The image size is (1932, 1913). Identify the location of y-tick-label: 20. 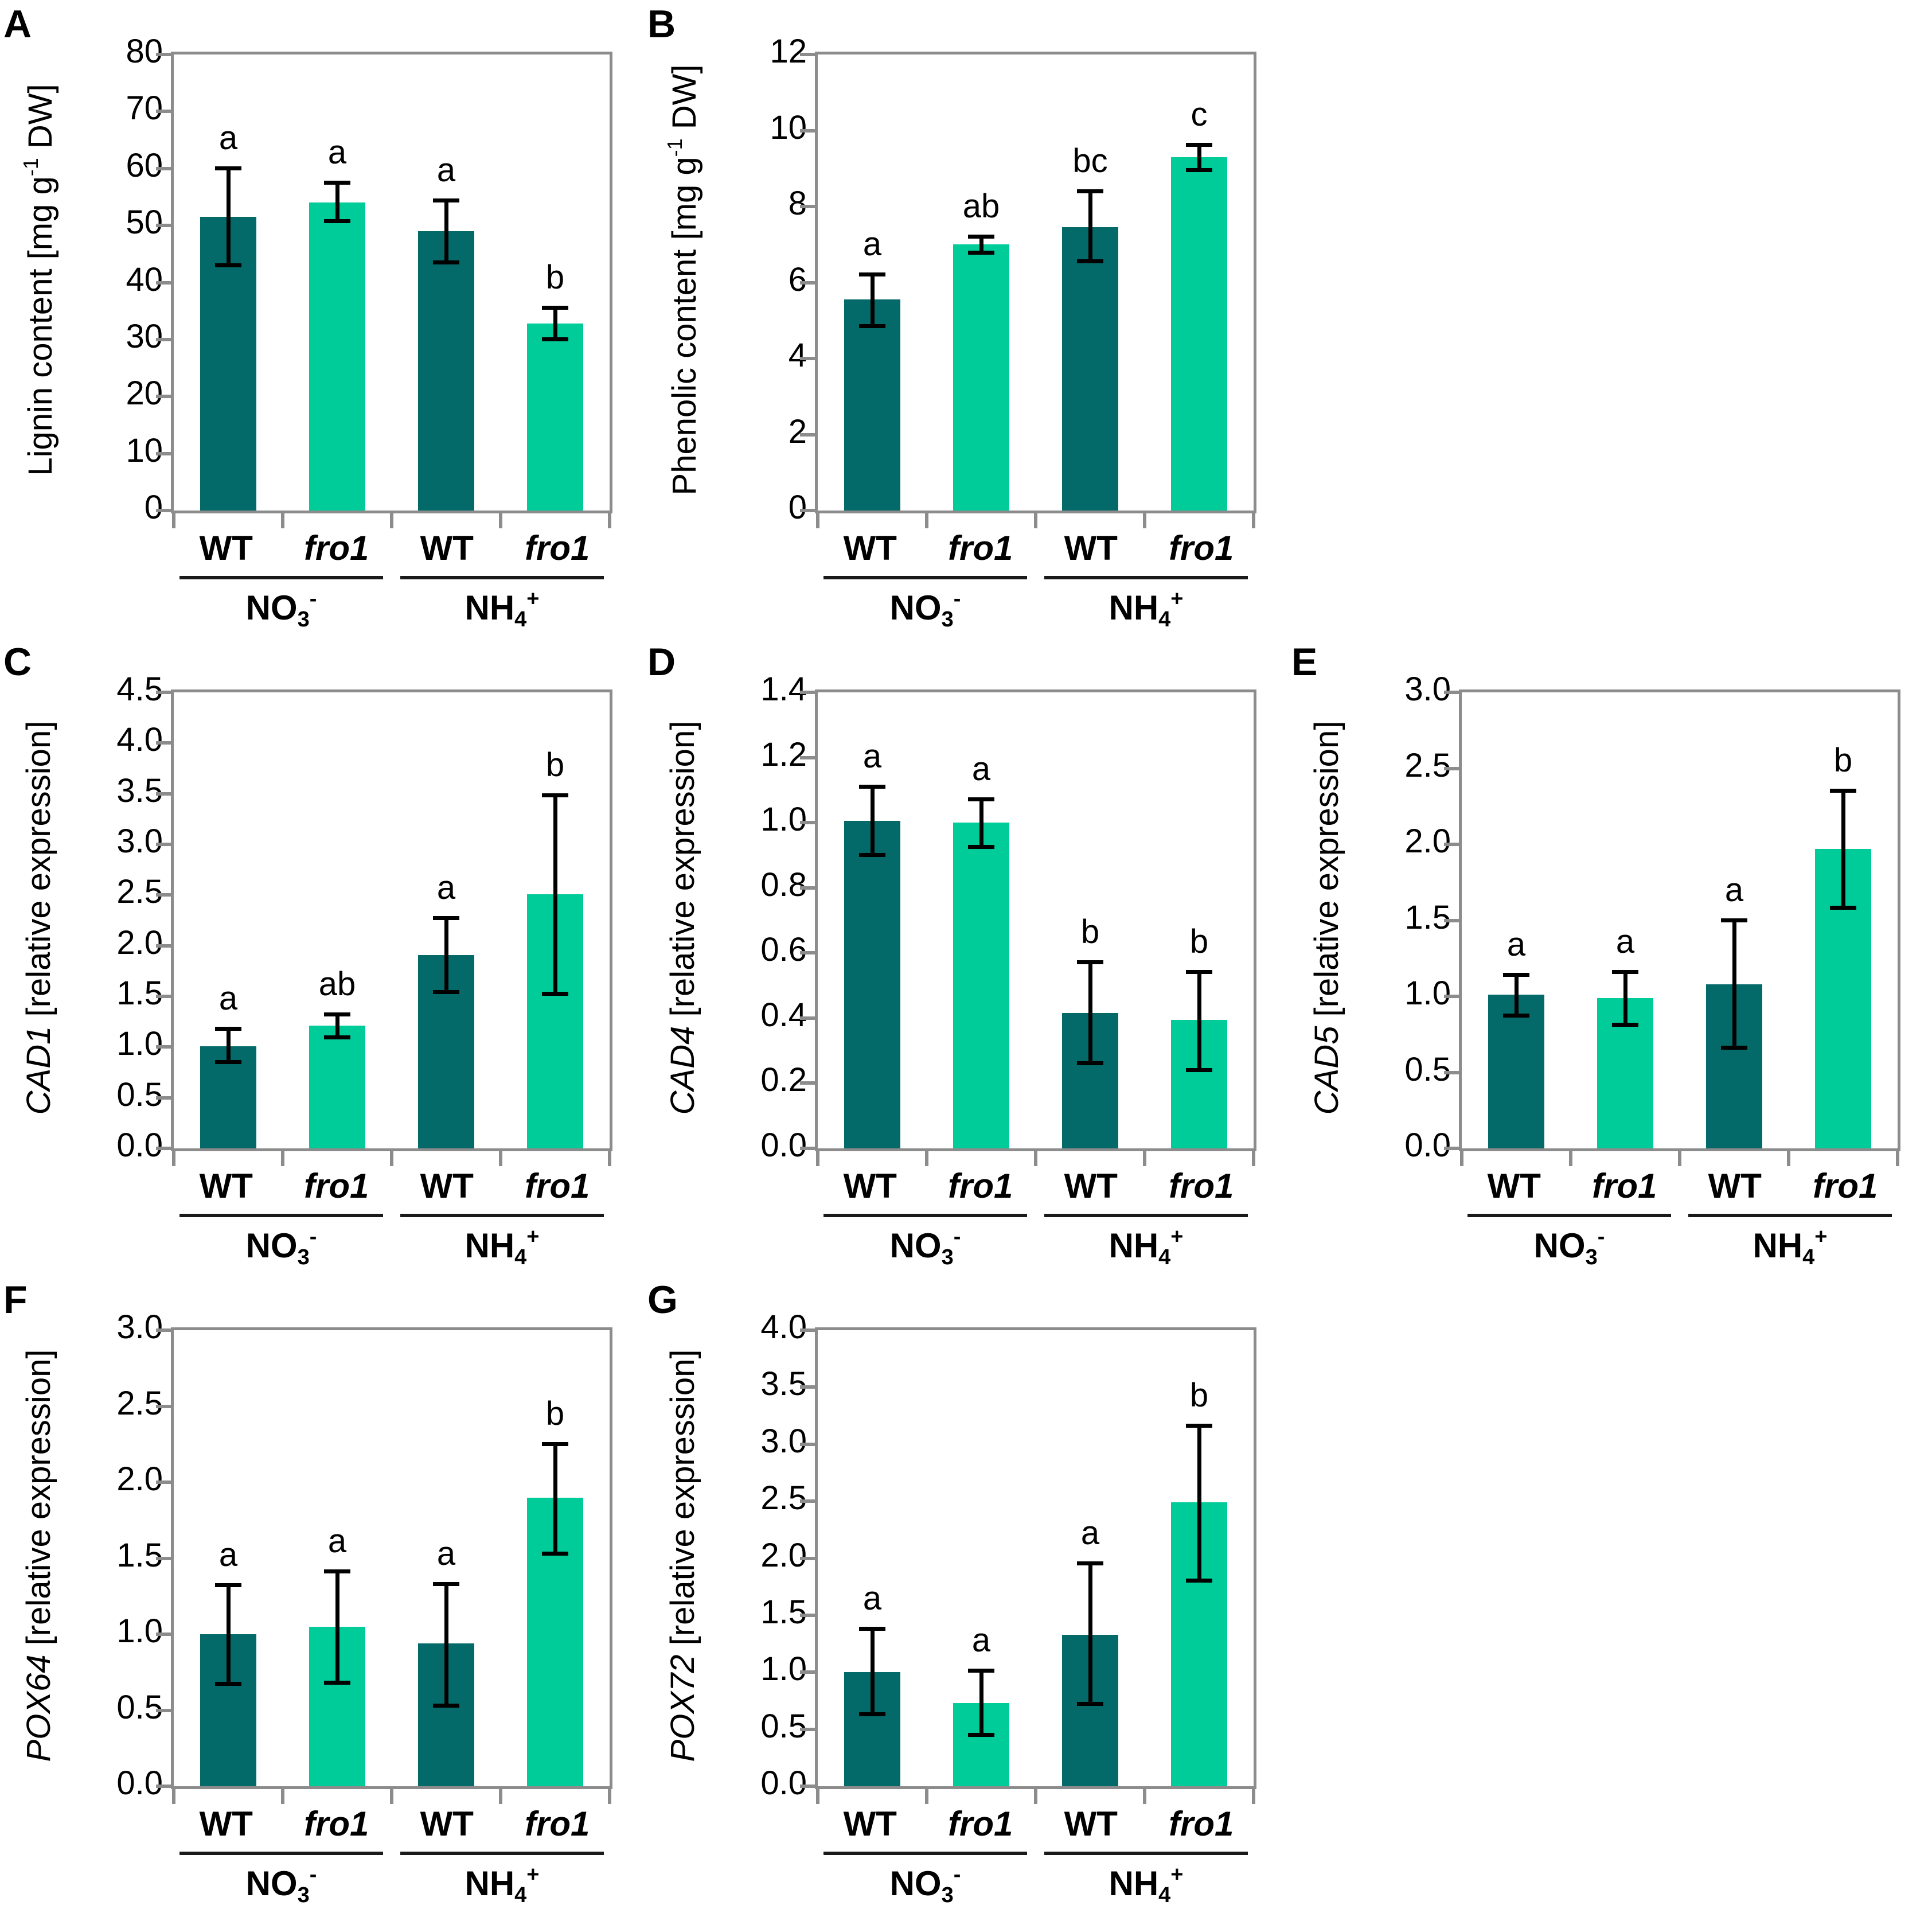
(144, 393).